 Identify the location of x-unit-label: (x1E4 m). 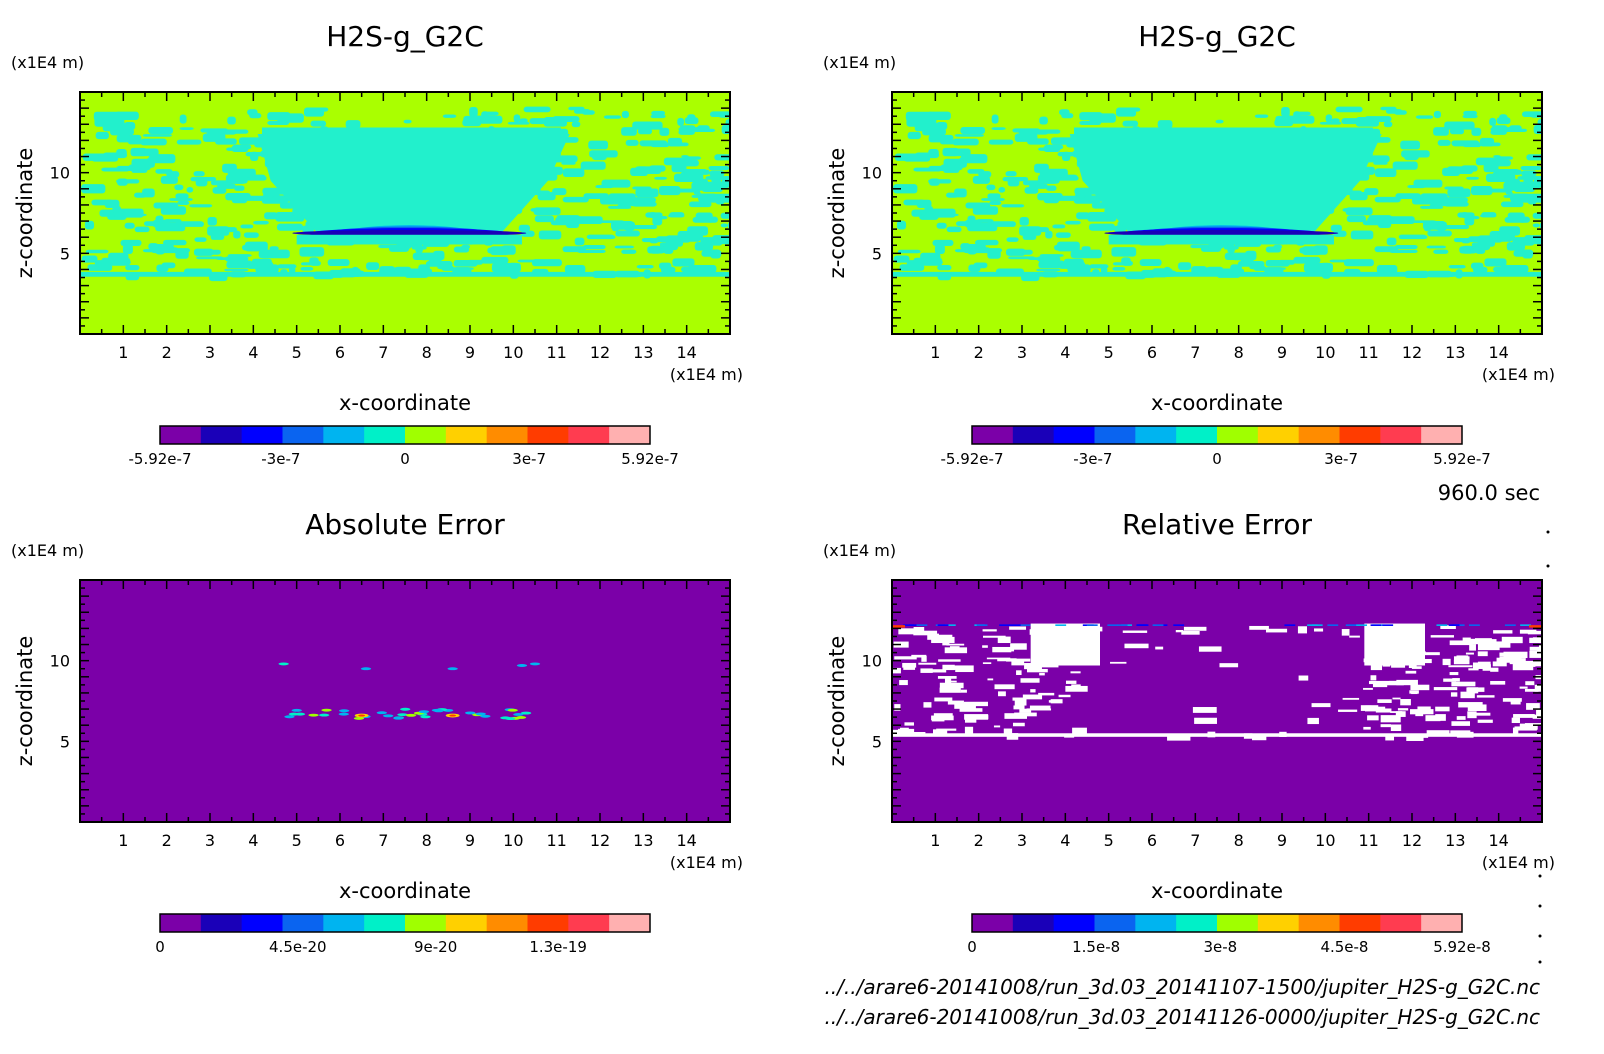
(1518, 374).